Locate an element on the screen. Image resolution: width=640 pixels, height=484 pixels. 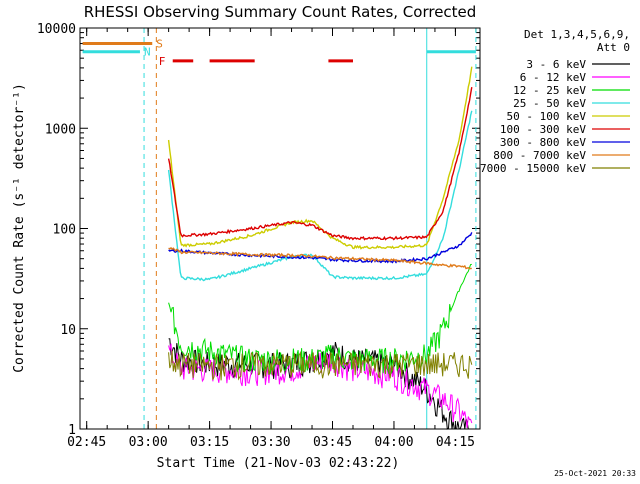
legend-label: 300 - 800 keV is located at coordinates (543, 142).